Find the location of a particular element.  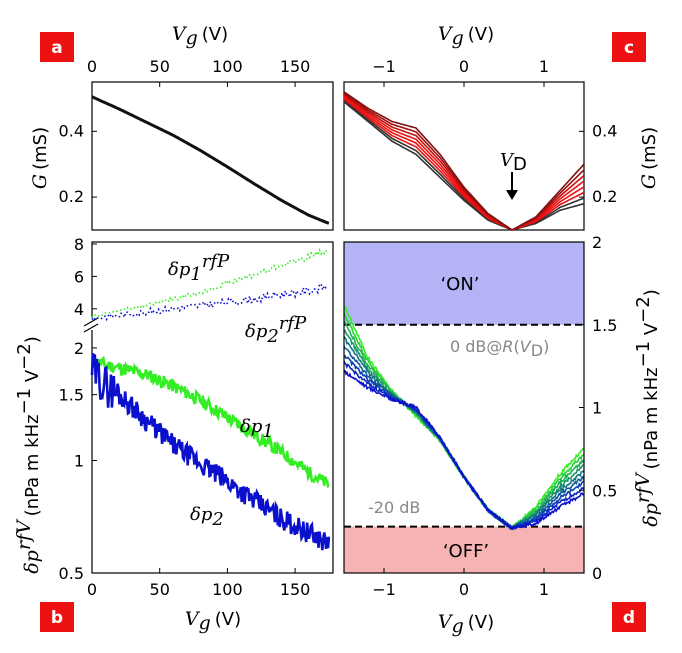

panel-b-y-label: δprfV(nPa m kHz−1 V−2) is located at coordinates (28, 455).